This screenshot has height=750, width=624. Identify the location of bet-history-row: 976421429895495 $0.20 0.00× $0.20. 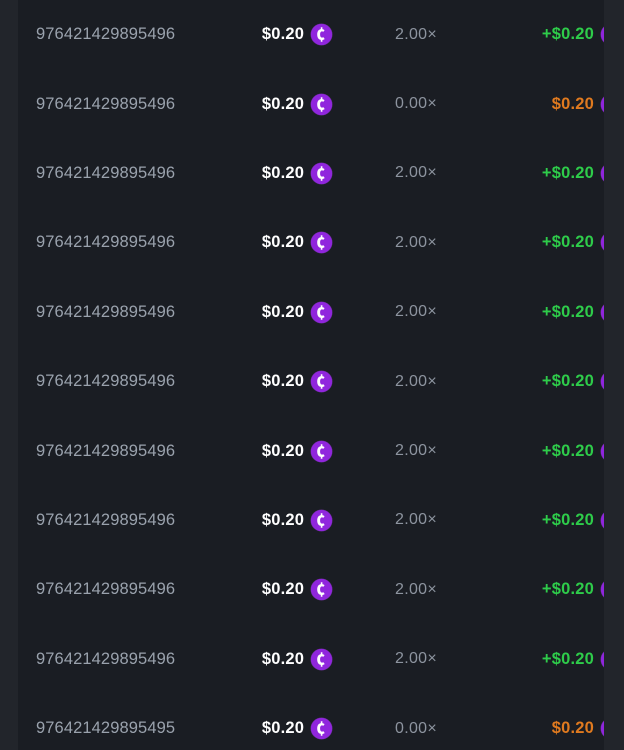
(311, 722).